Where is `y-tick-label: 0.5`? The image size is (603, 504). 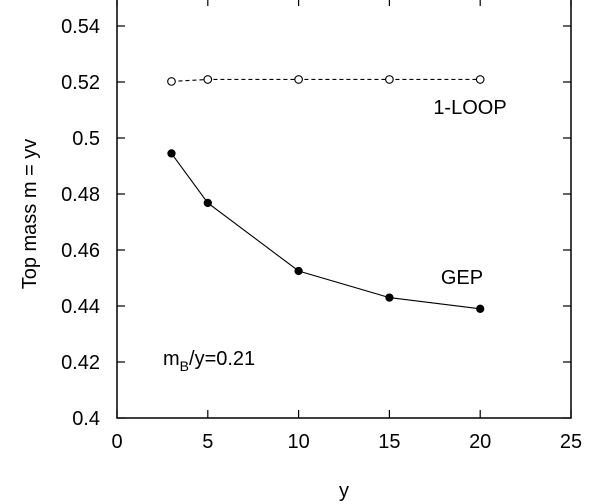 y-tick-label: 0.5 is located at coordinates (86, 139).